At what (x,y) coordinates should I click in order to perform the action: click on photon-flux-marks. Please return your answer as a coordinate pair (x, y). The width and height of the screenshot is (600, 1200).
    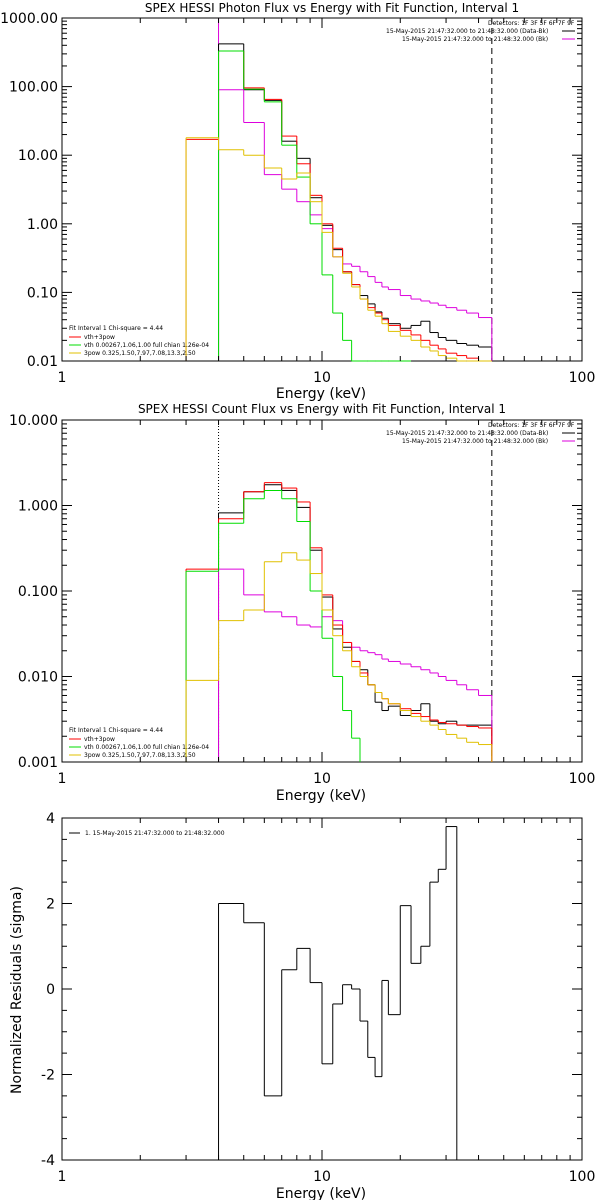
    Looking at the image, I should click on (339, 190).